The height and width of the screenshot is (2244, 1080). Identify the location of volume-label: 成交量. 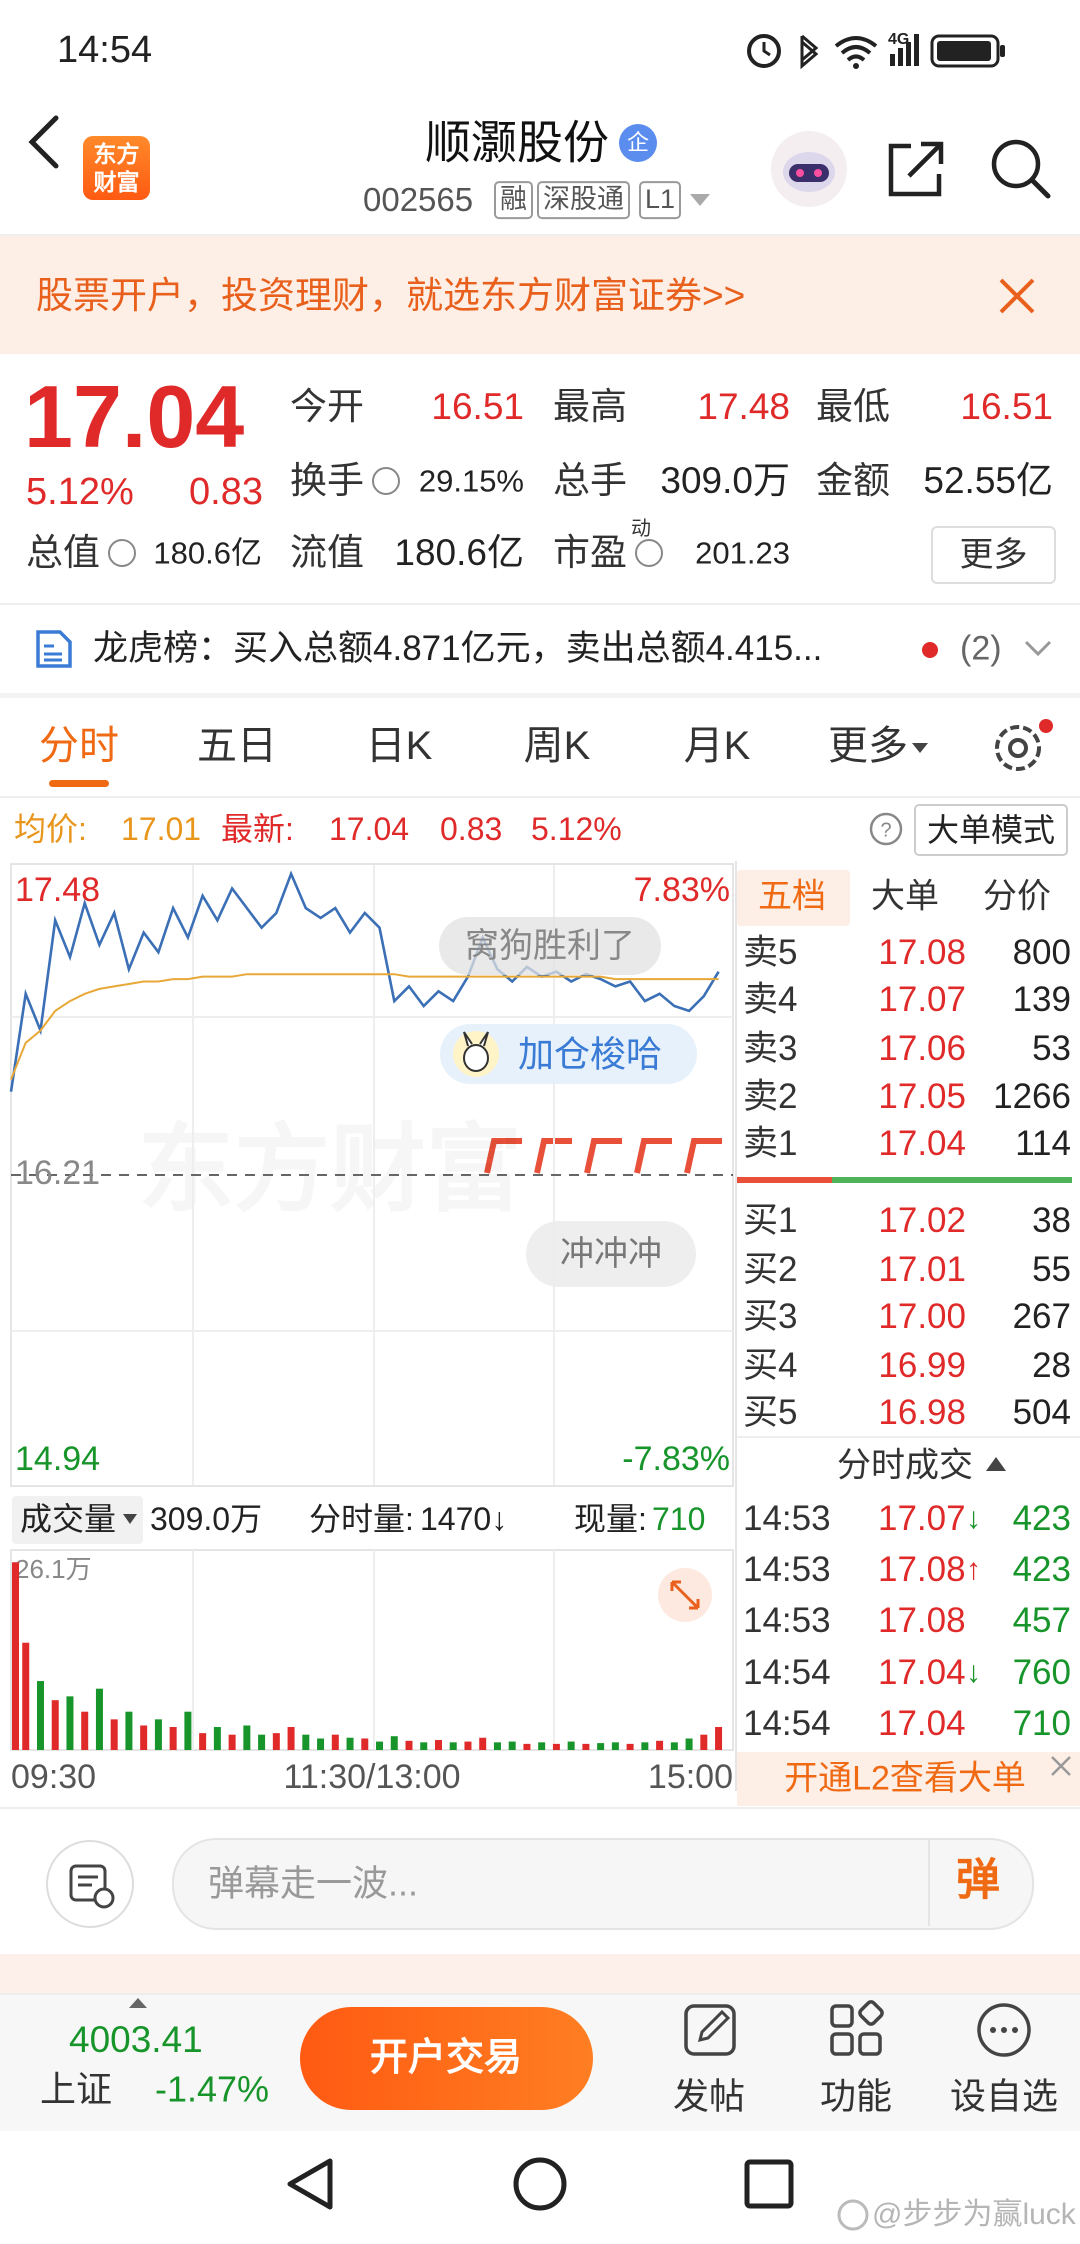
(68, 1518).